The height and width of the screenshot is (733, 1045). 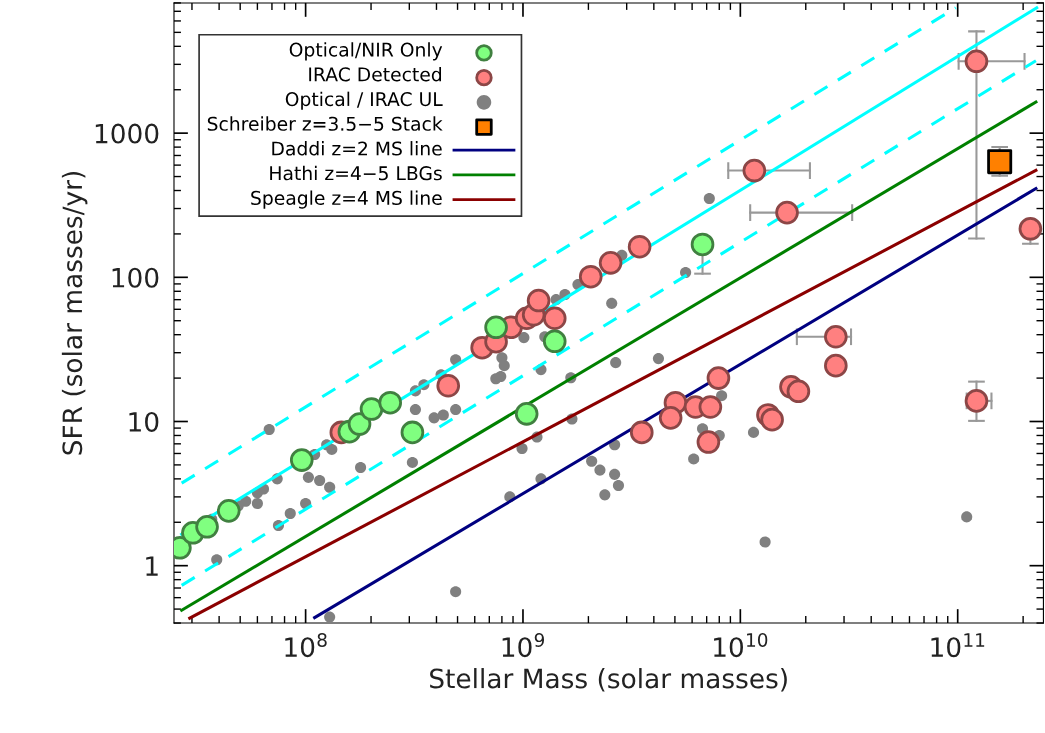 What do you see at coordinates (306, 645) in the screenshot?
I see `x-tick-label: 10$^{8}$` at bounding box center [306, 645].